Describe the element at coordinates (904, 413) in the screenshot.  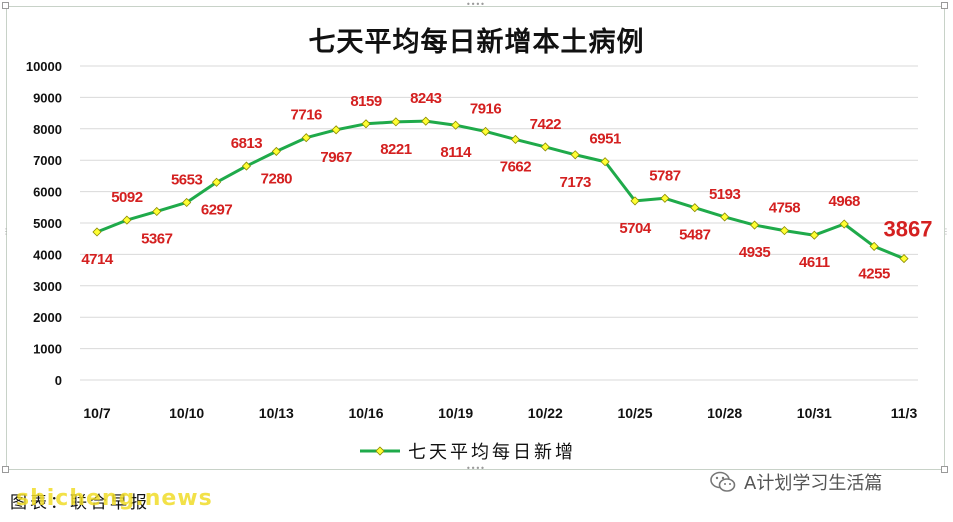
I see `x-tick-label: 11/3` at that location.